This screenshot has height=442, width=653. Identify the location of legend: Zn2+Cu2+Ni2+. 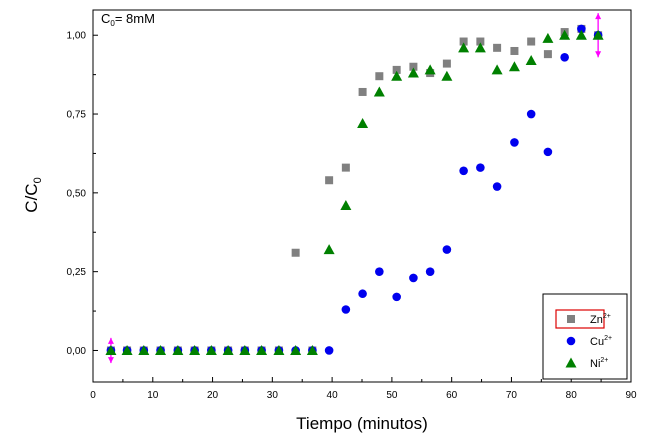
(585, 336).